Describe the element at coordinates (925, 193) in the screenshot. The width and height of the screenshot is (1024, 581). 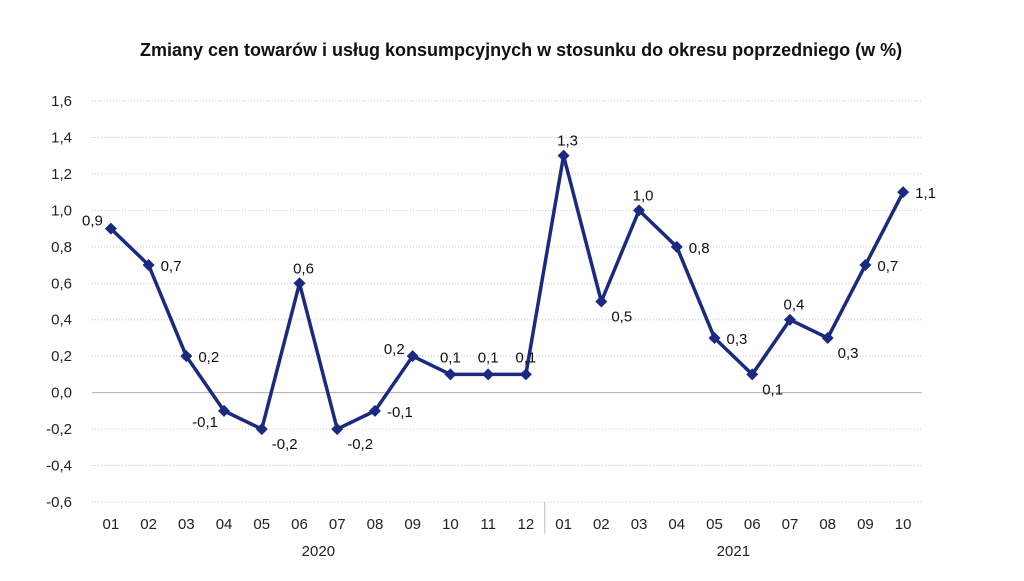
I see `data-label: 1,1` at that location.